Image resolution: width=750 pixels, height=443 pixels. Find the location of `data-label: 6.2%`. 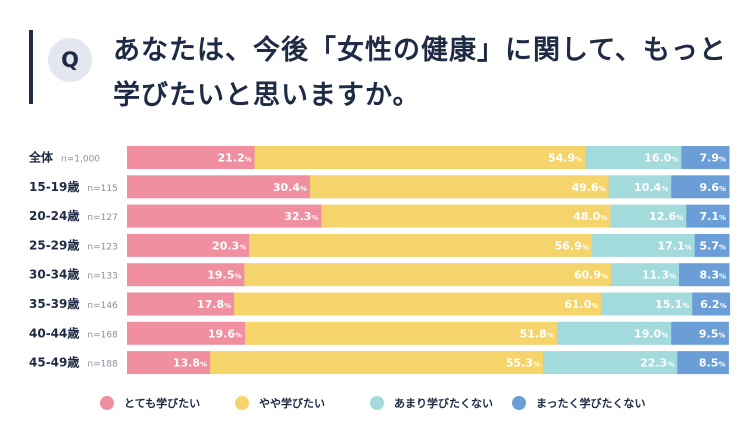

data-label: 6.2% is located at coordinates (713, 304).